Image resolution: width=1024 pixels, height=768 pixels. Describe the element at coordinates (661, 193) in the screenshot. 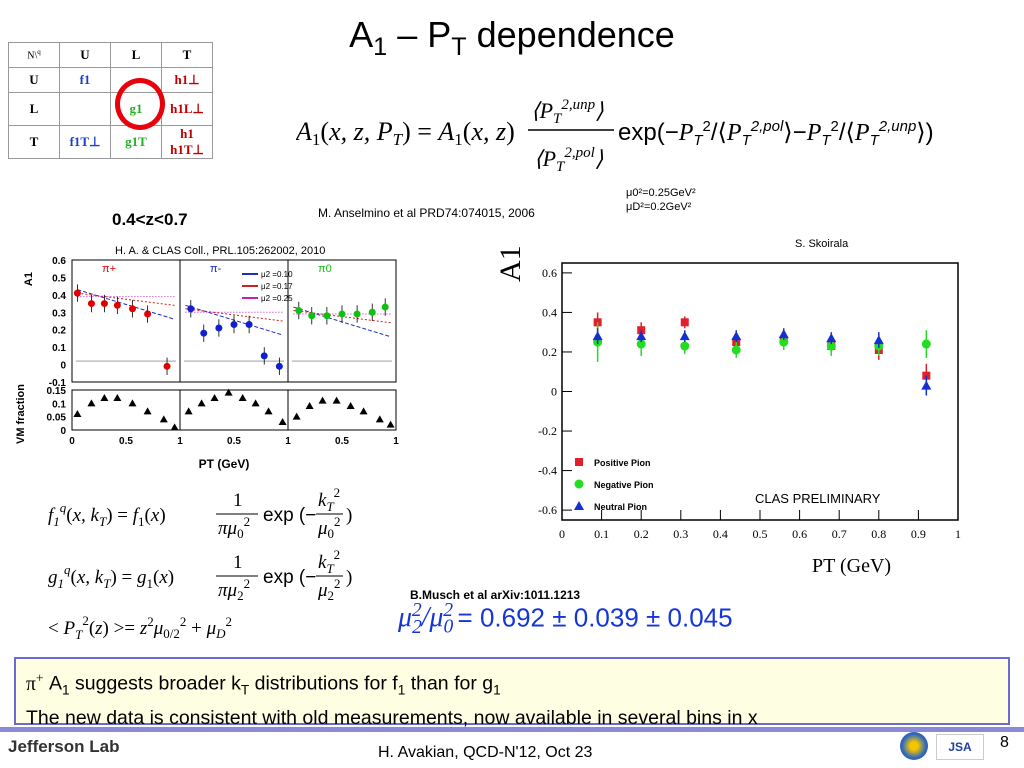

I see `mu0-value: μ0²=0.25GeV²` at that location.